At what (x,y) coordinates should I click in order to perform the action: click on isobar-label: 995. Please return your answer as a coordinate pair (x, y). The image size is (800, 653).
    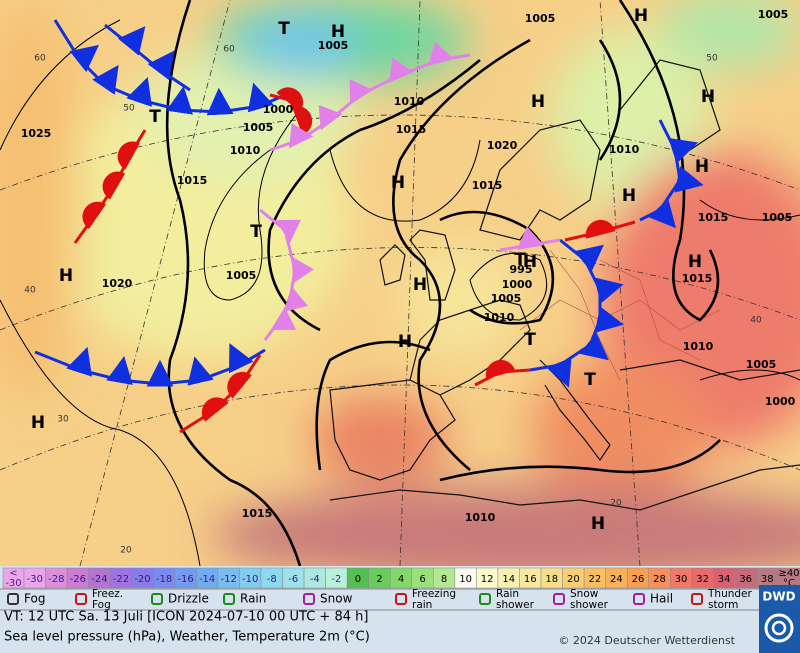
    Looking at the image, I should click on (521, 269).